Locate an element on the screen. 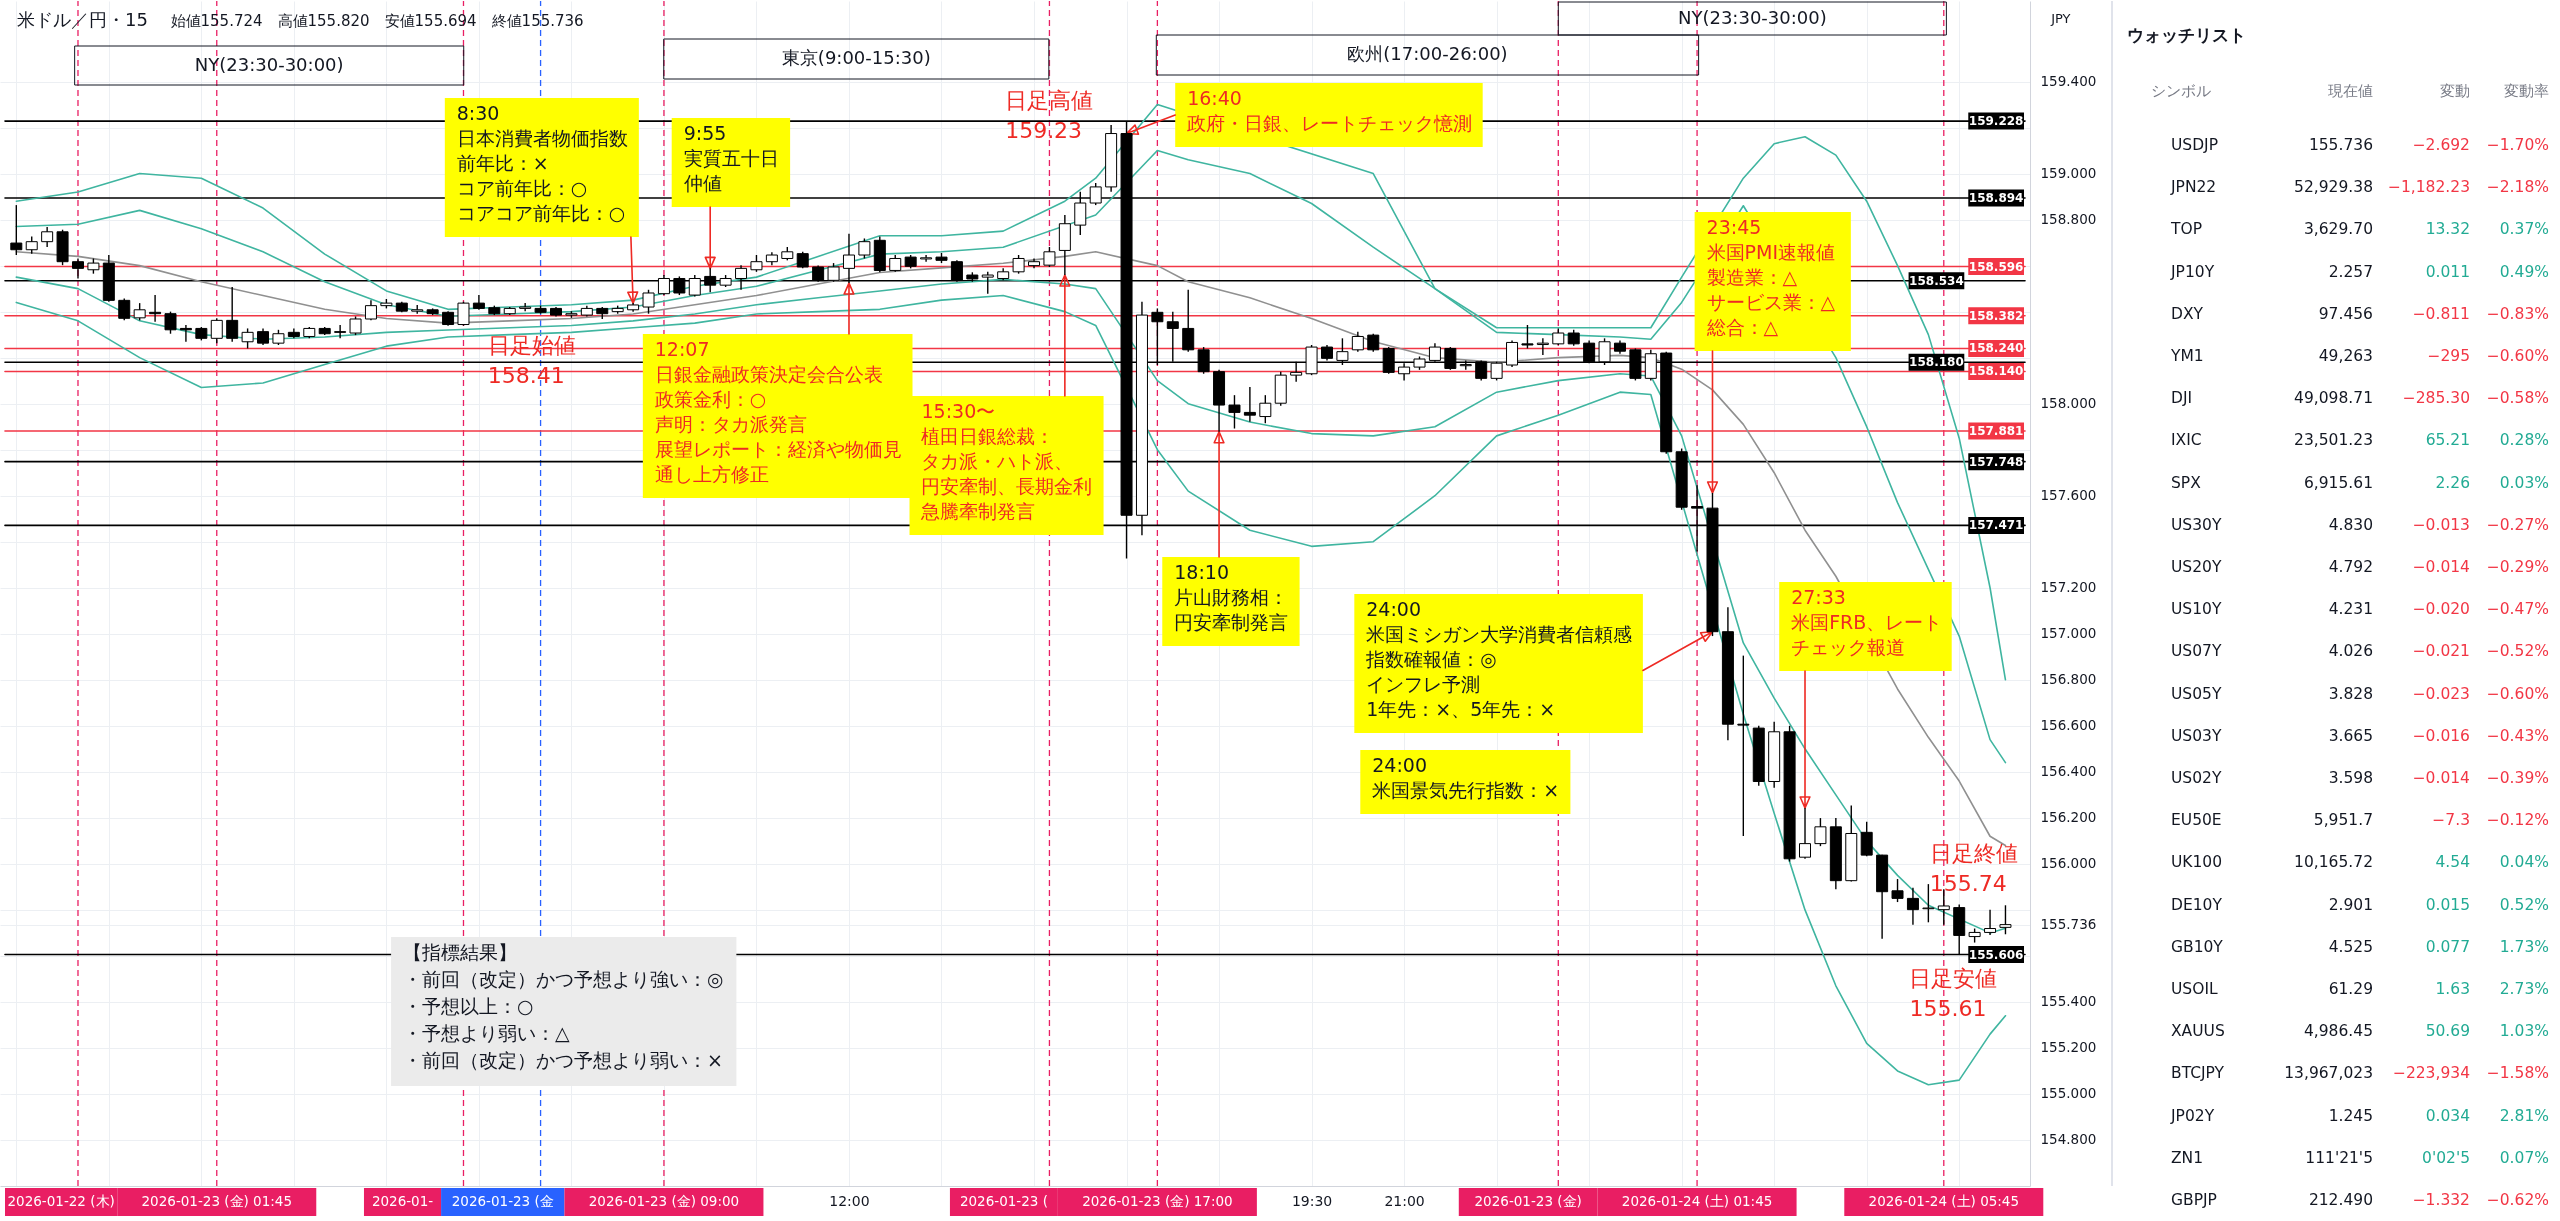 This screenshot has height=1221, width=2560. legend-label: 158.140 is located at coordinates (1996, 371).